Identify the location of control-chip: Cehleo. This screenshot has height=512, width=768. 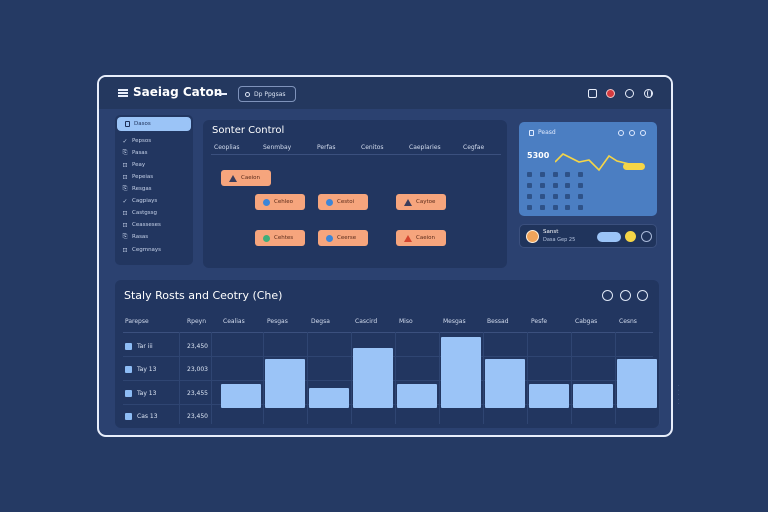
(280, 202).